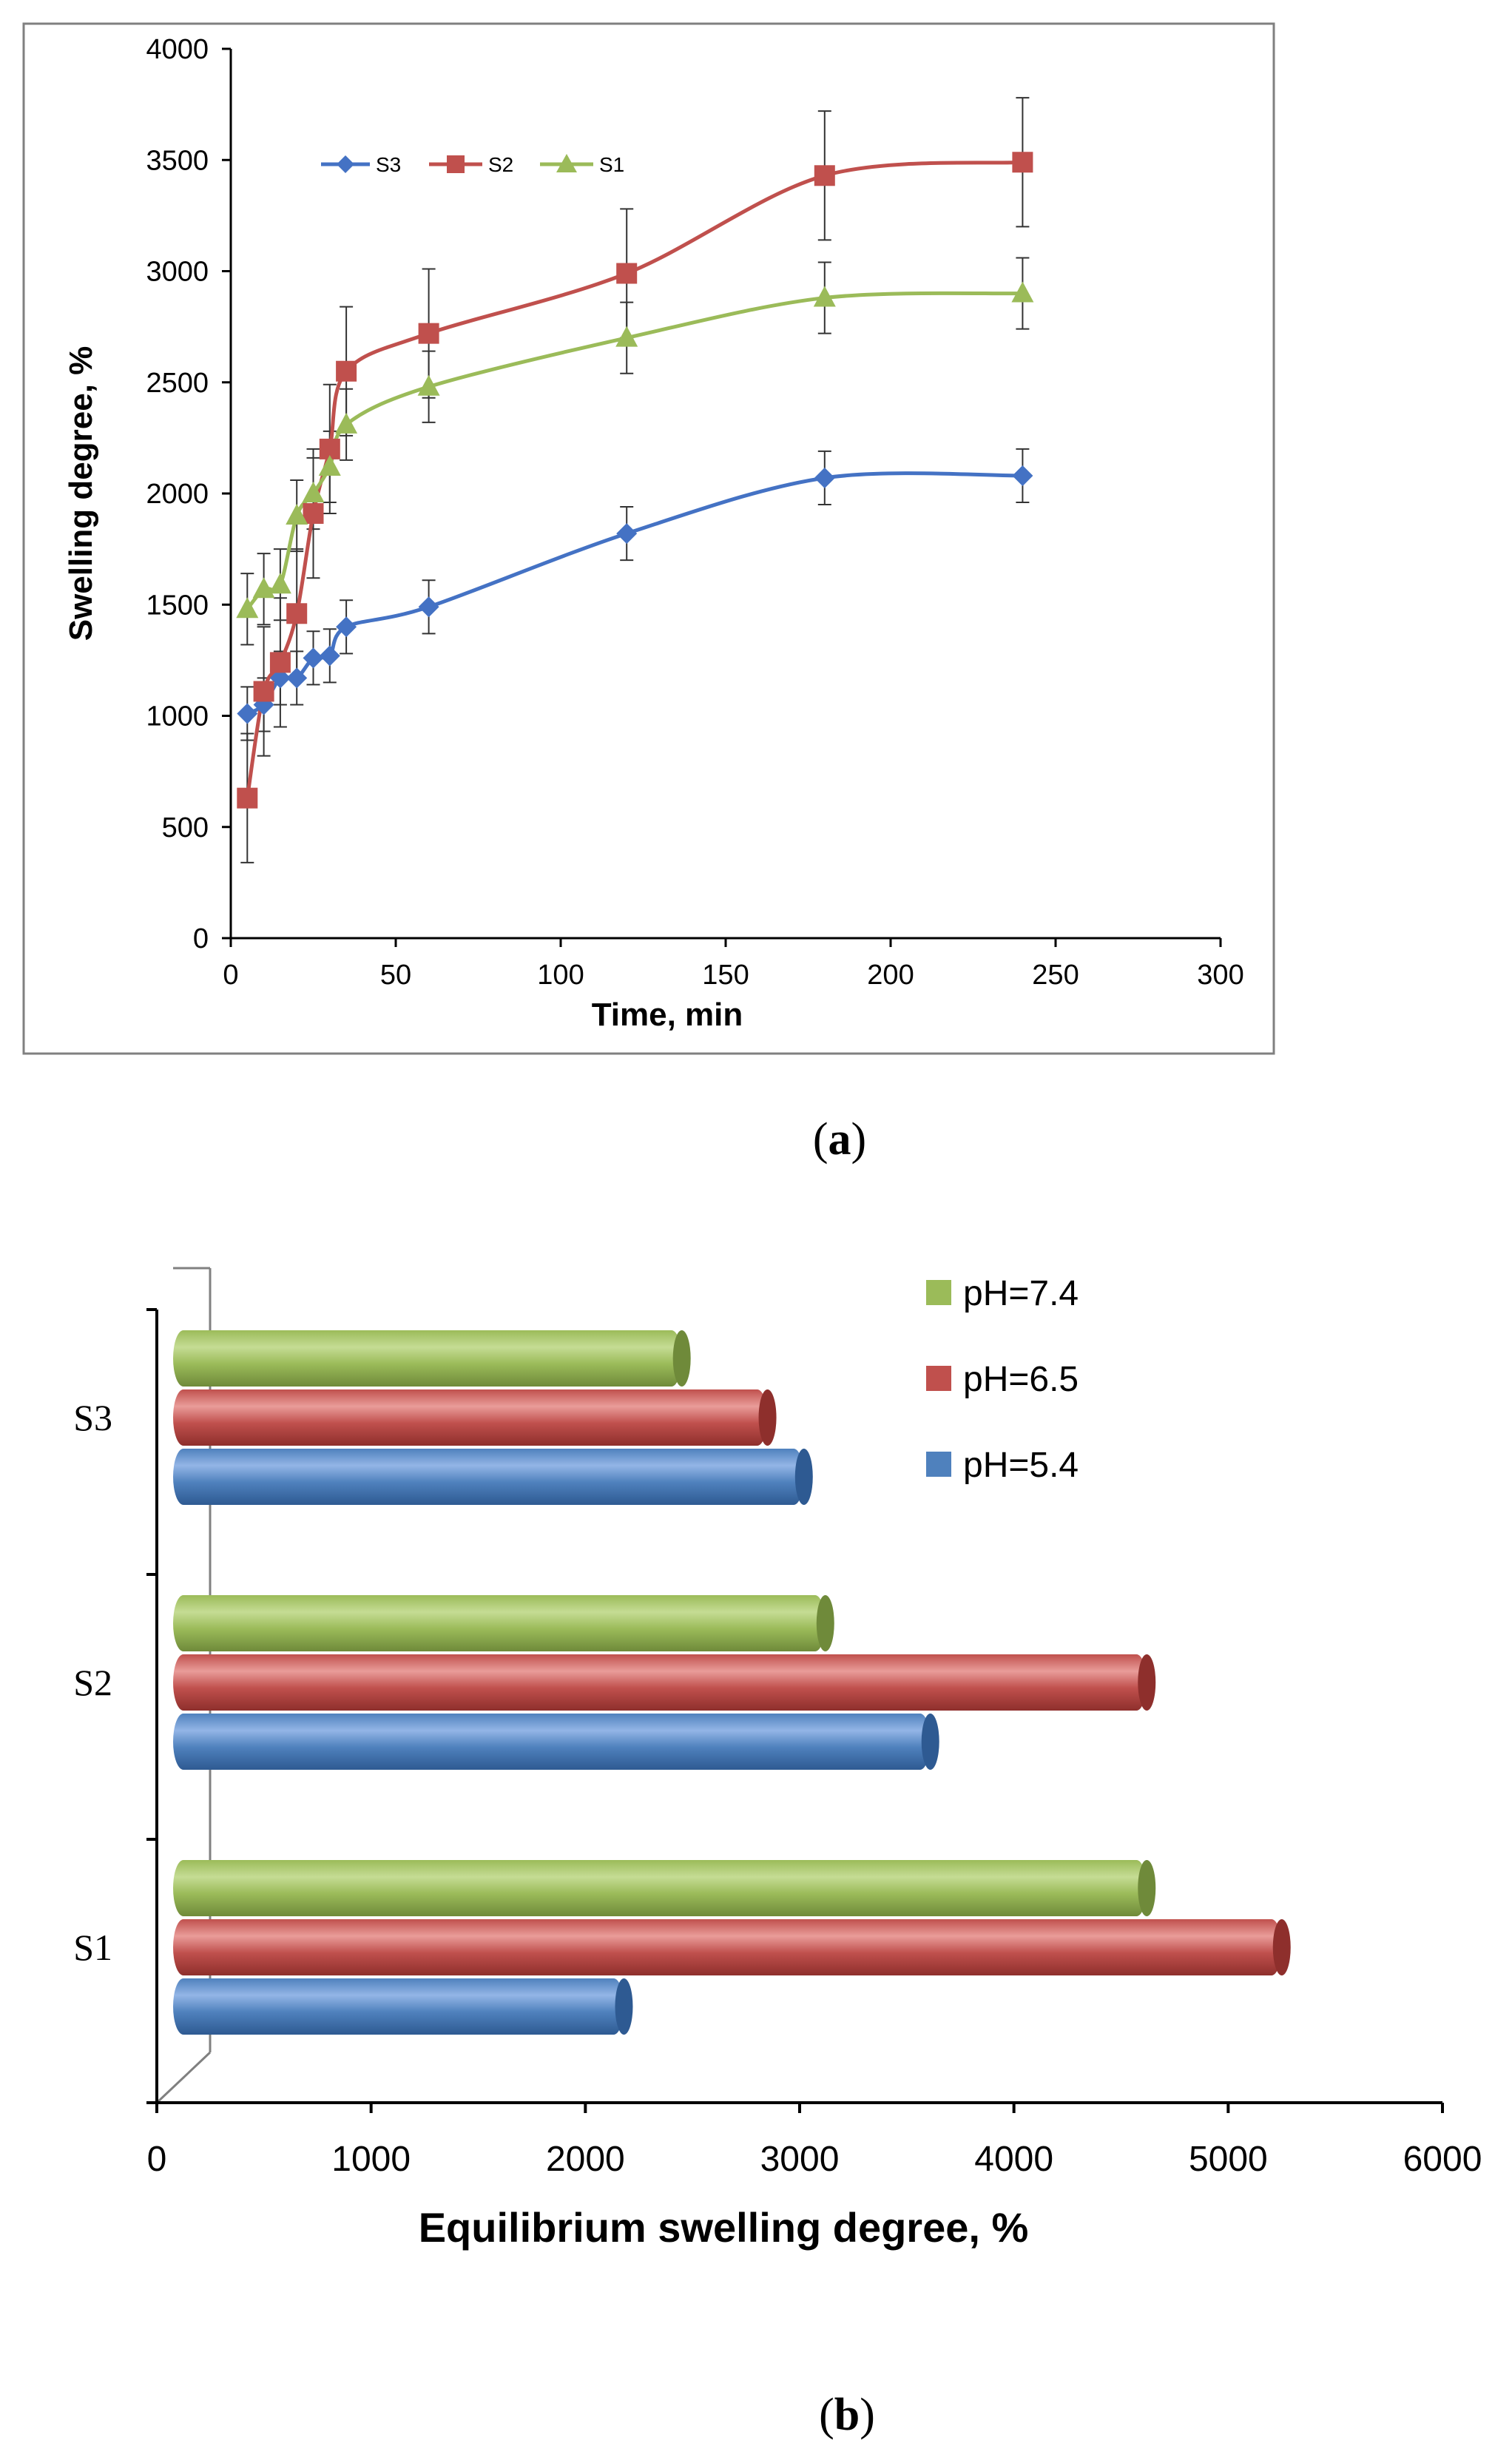 The height and width of the screenshot is (2446, 1512). Describe the element at coordinates (177, 160) in the screenshot. I see `y-tick-label: 3500` at that location.